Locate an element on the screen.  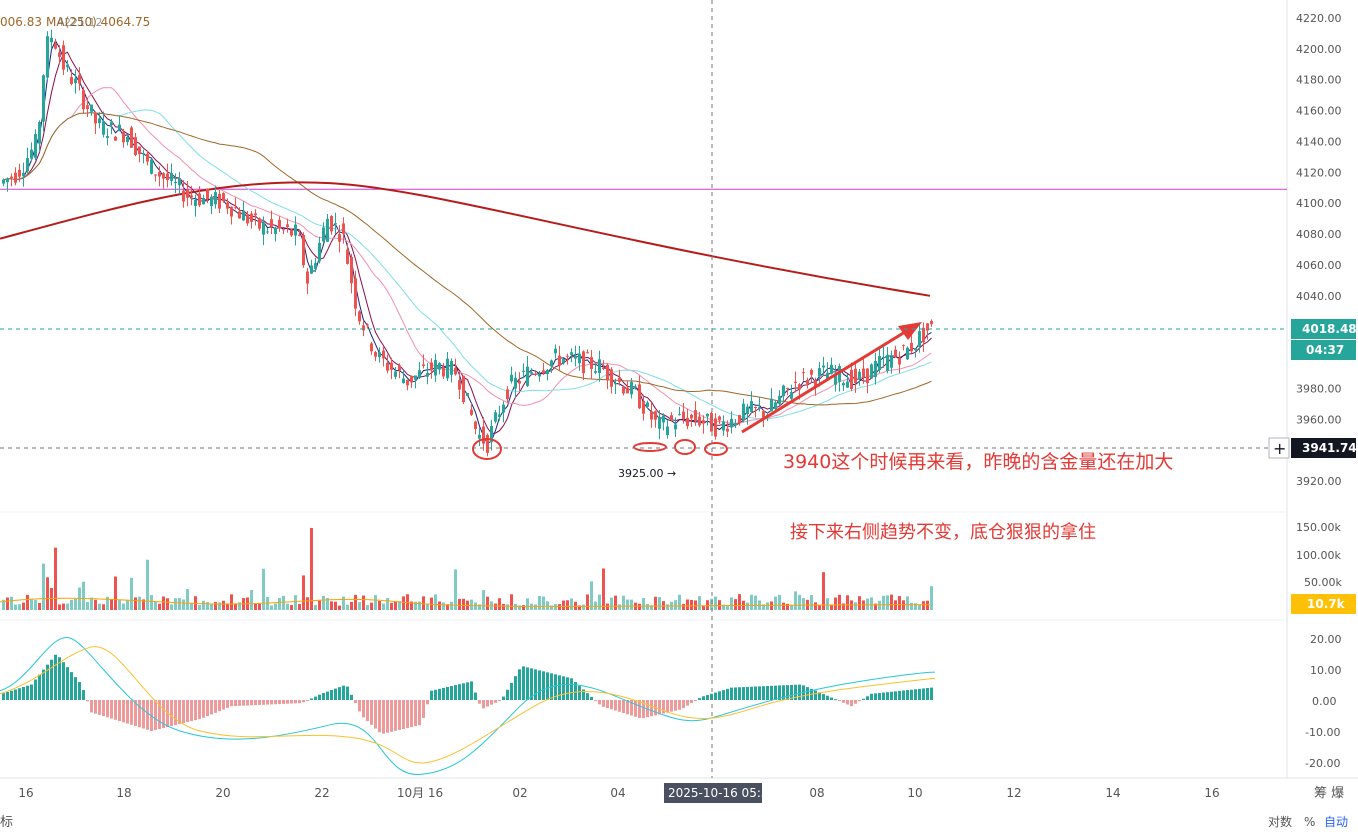
time-axis: 16 18 20 22 10月 16 02 04 08 10 12 14 16 is located at coordinates (618, 793).